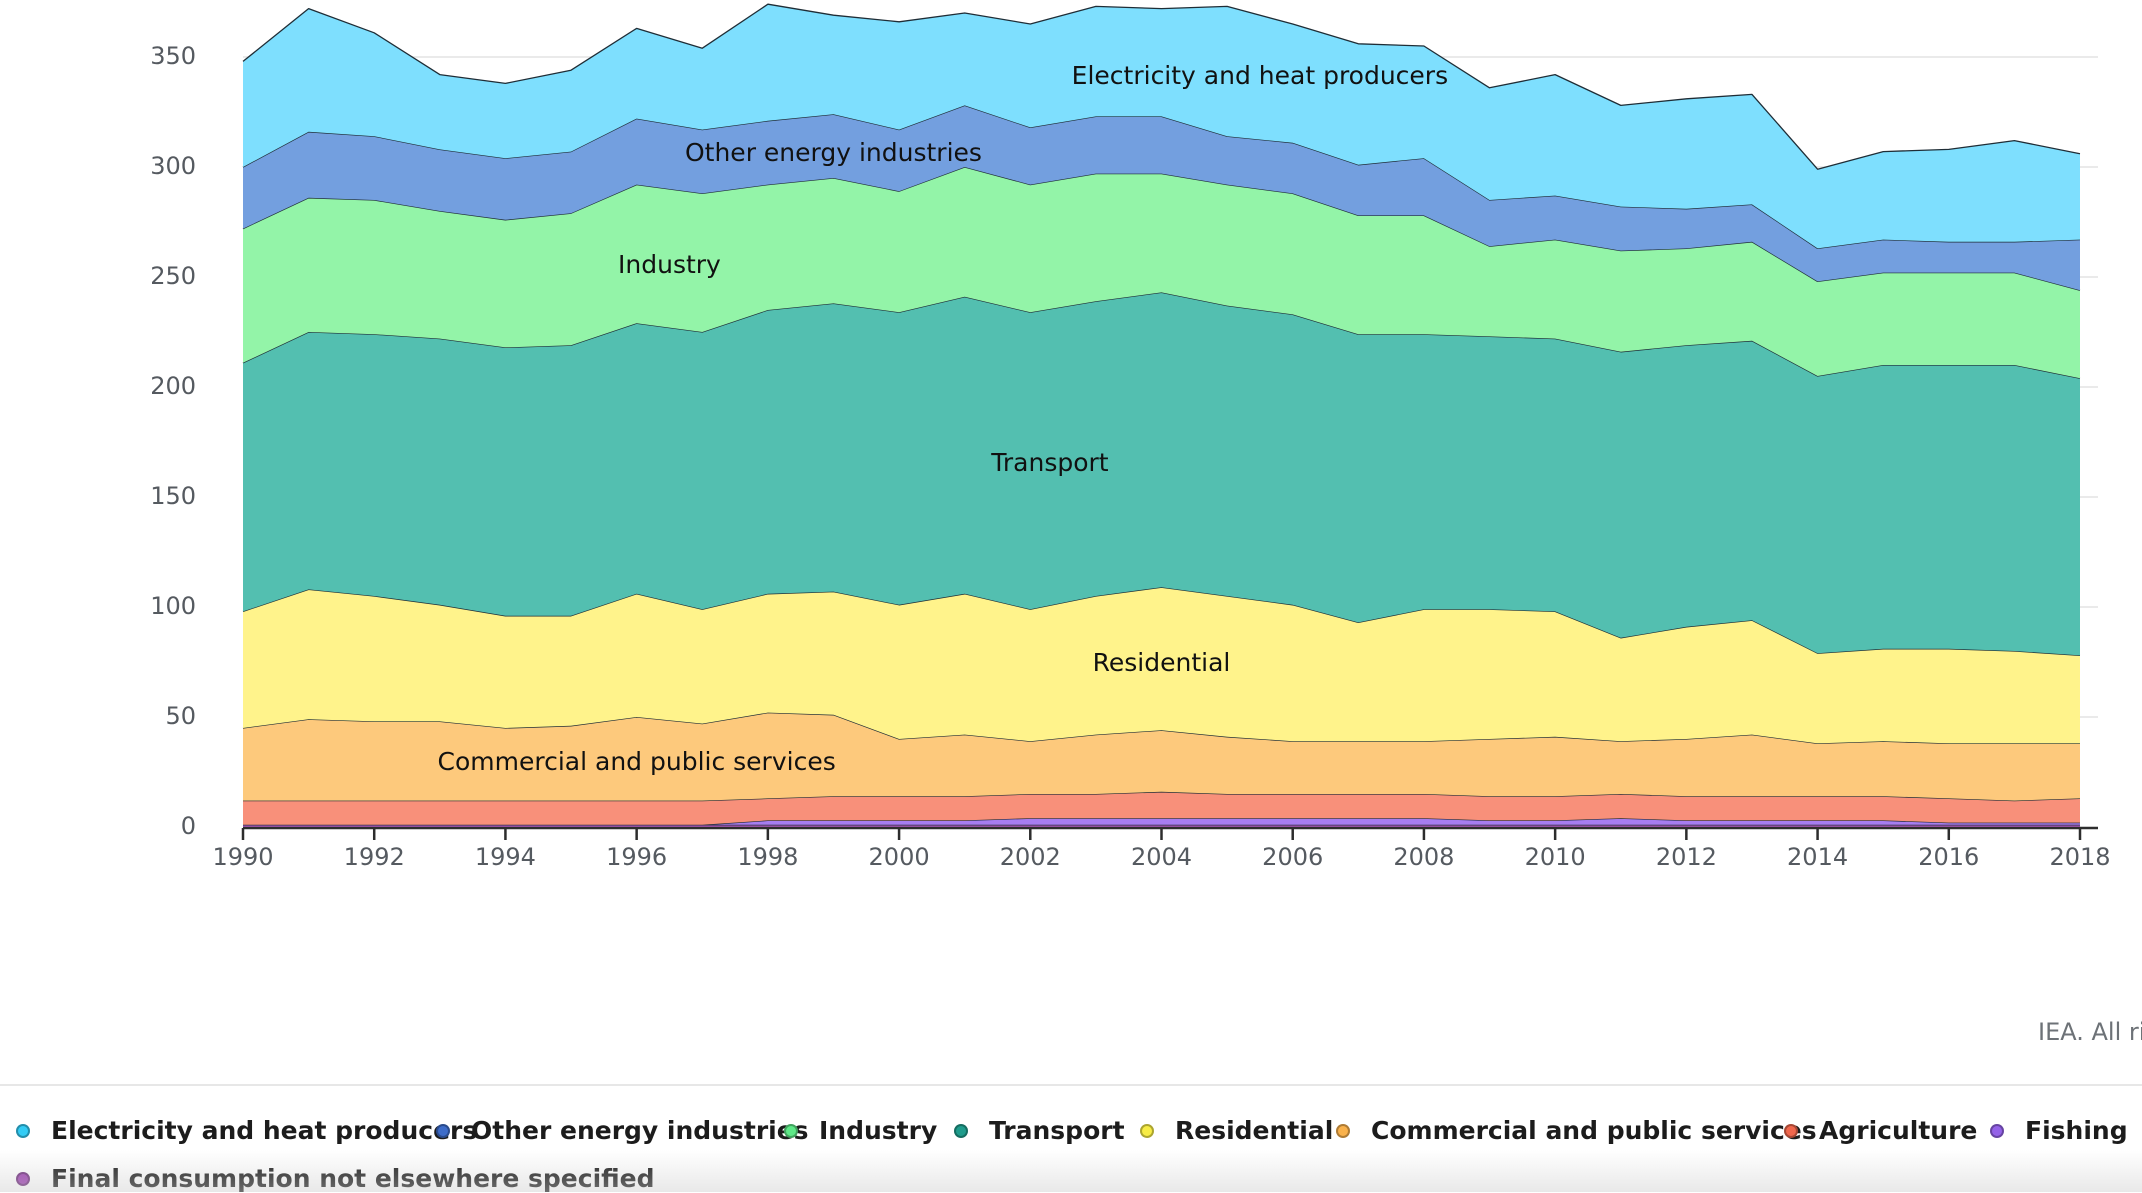 The image size is (2142, 1193). Describe the element at coordinates (1254, 1130) in the screenshot. I see `legend-label: Residential` at that location.